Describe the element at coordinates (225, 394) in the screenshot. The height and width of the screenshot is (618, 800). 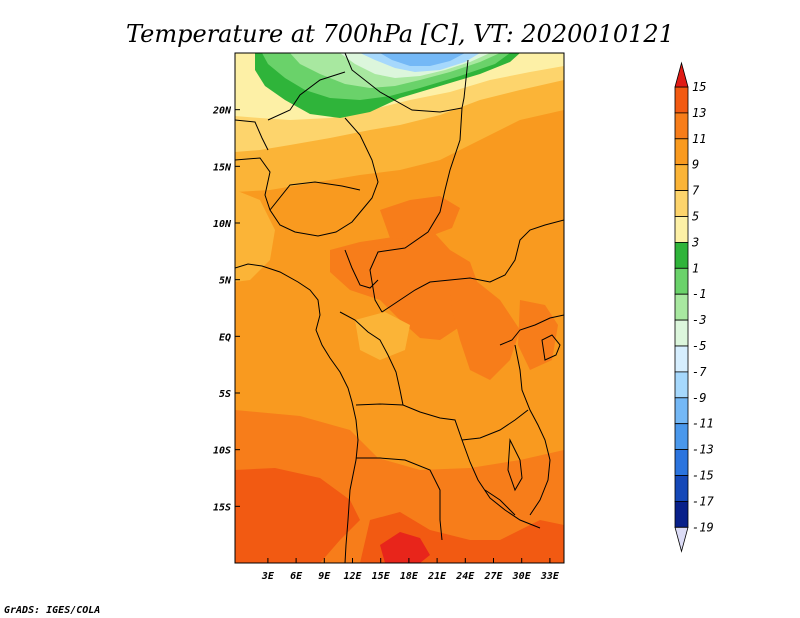
I see `y-tick-label: 5S` at that location.